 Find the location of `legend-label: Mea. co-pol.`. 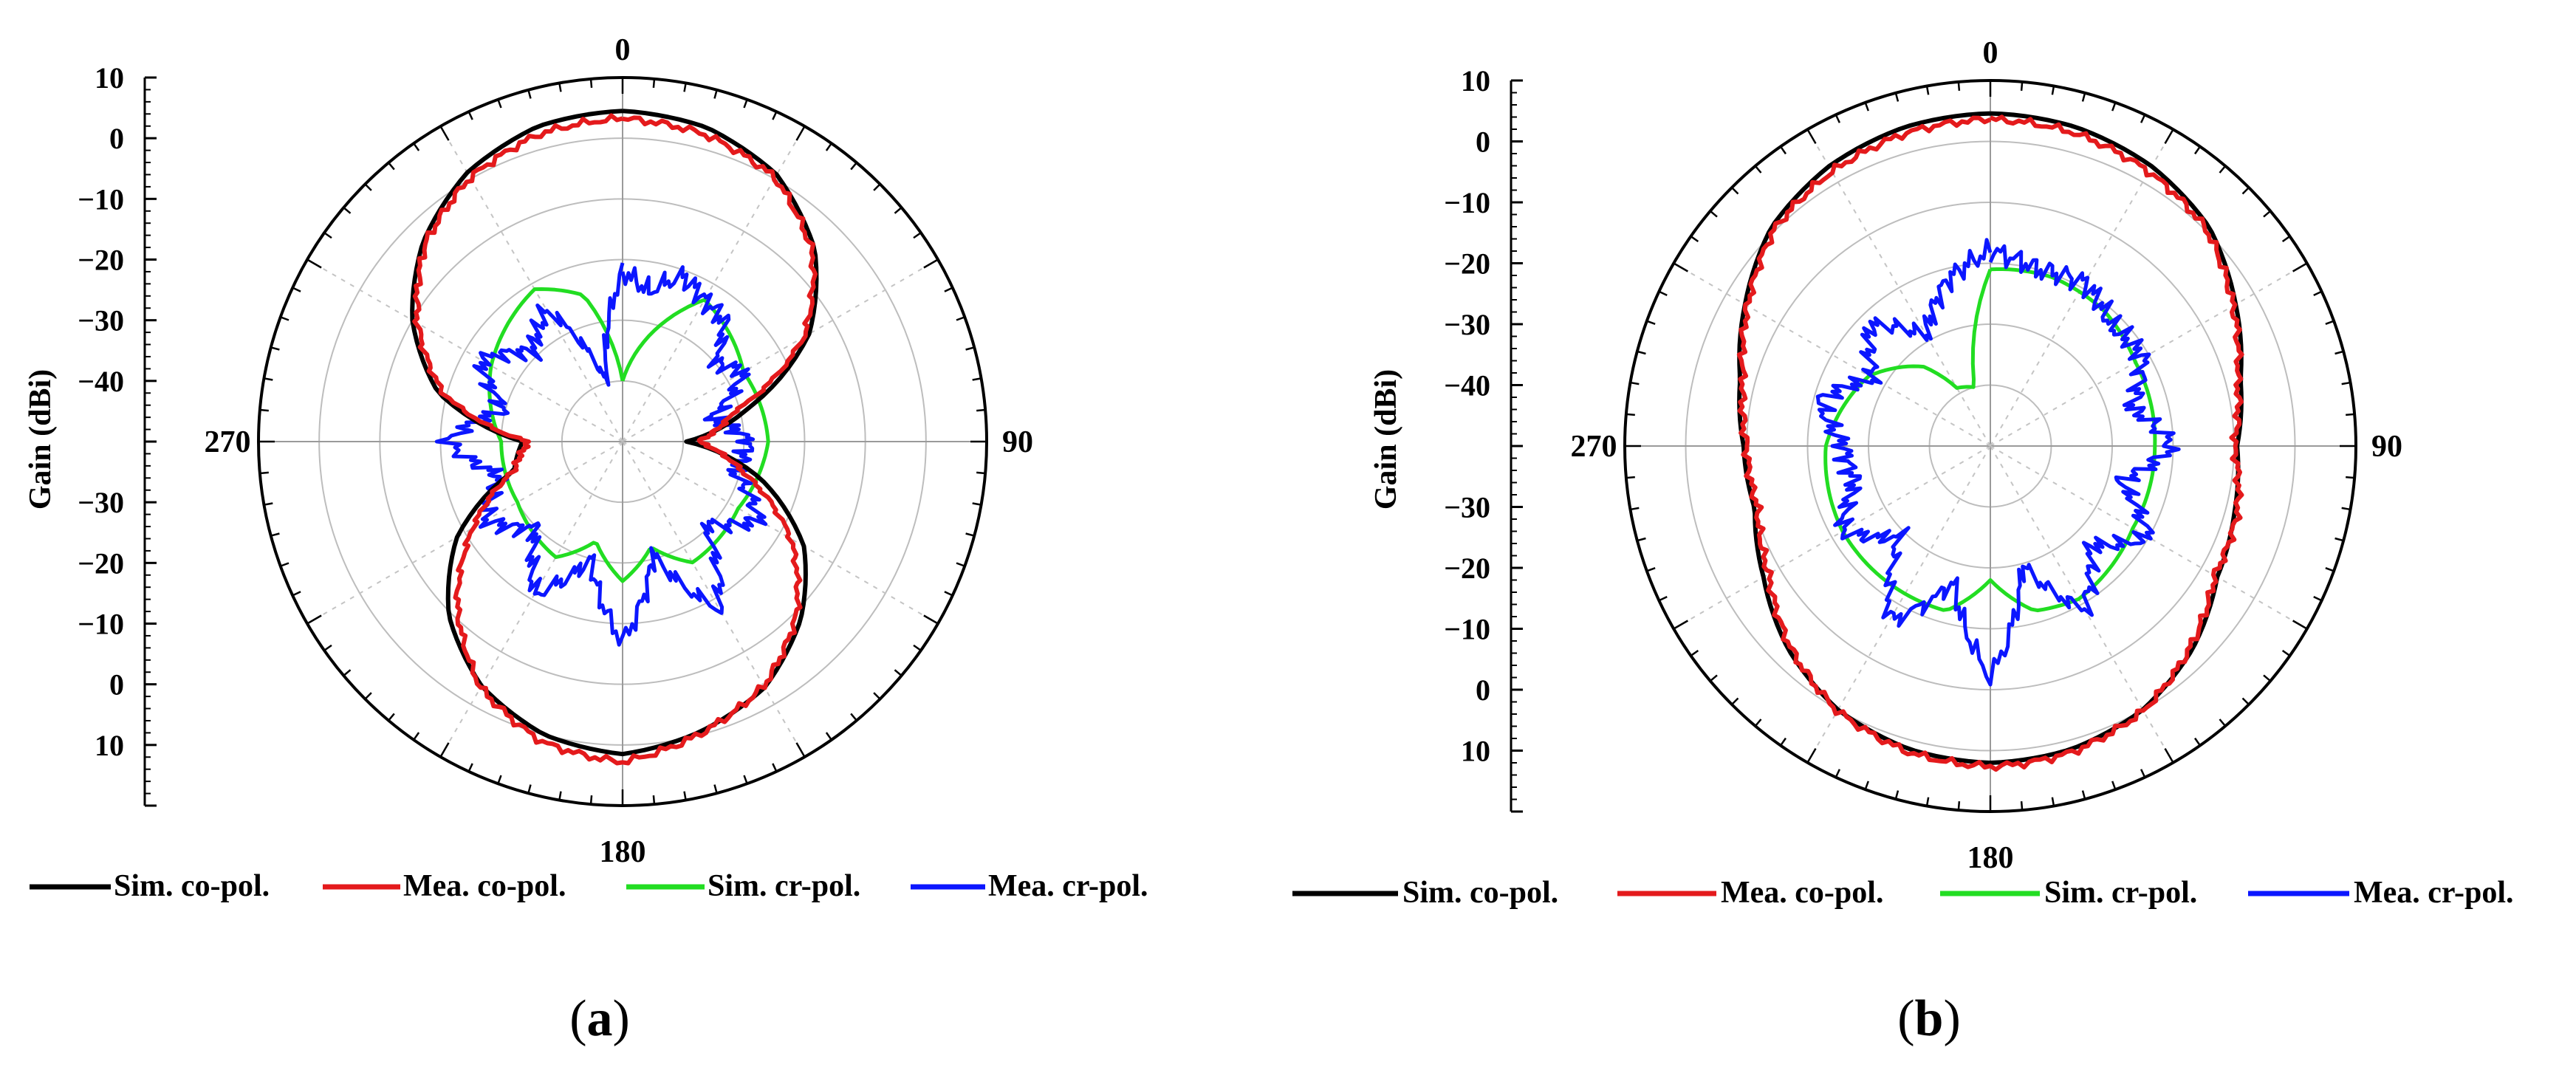

legend-label: Mea. co-pol. is located at coordinates (1802, 893).